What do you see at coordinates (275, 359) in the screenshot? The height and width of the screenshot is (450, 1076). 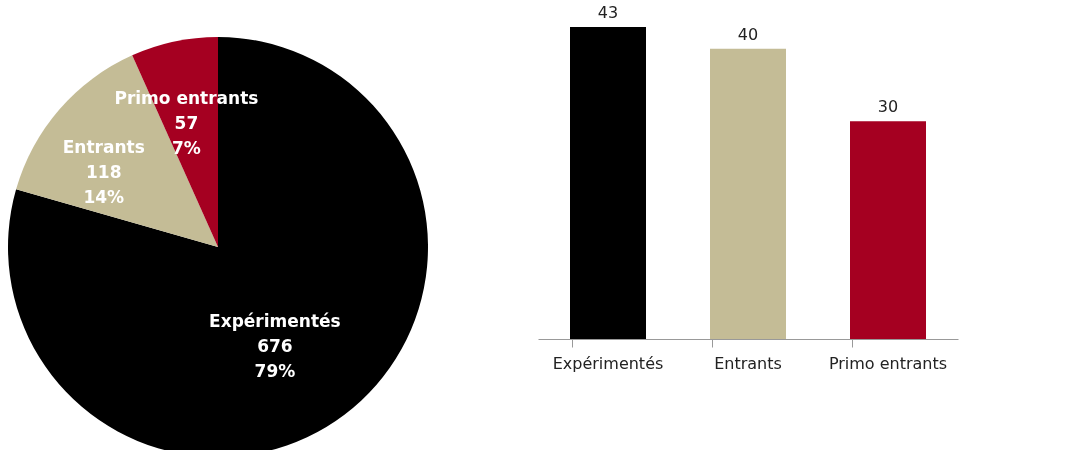 I see `data-label: 676 79%` at bounding box center [275, 359].